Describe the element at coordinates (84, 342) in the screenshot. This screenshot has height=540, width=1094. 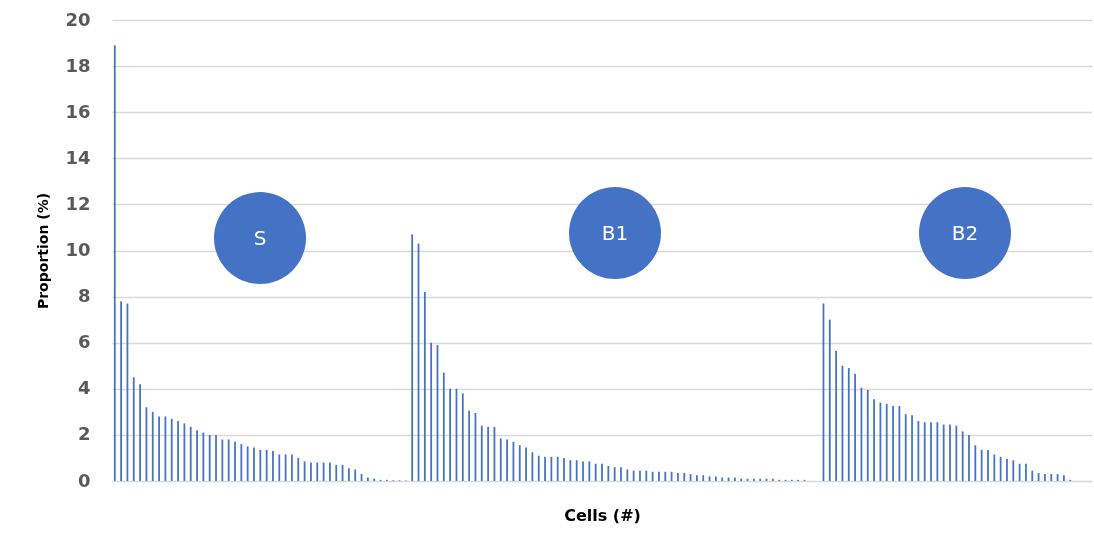
I see `y-tick-label: 6` at that location.